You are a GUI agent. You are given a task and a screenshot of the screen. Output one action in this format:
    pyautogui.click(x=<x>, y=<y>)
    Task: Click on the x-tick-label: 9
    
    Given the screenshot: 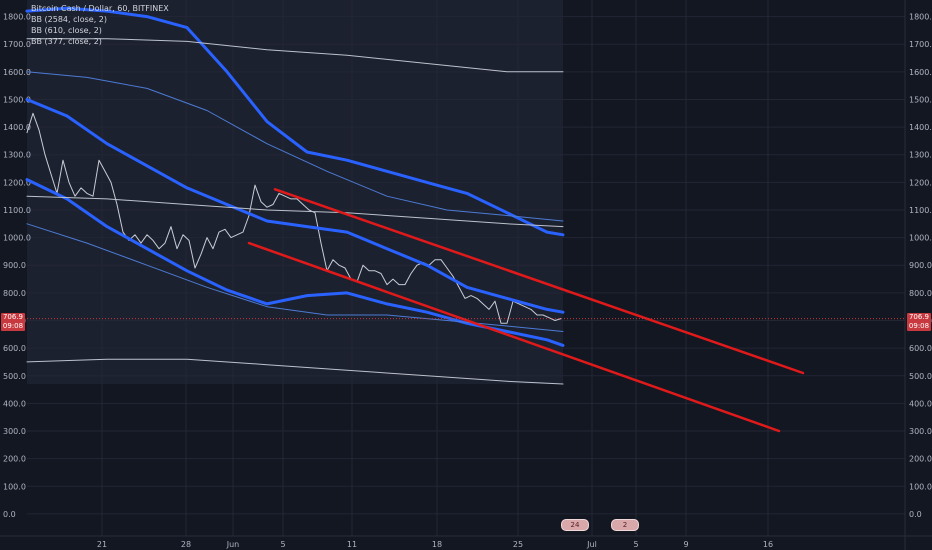 What is the action you would take?
    pyautogui.click(x=685, y=544)
    